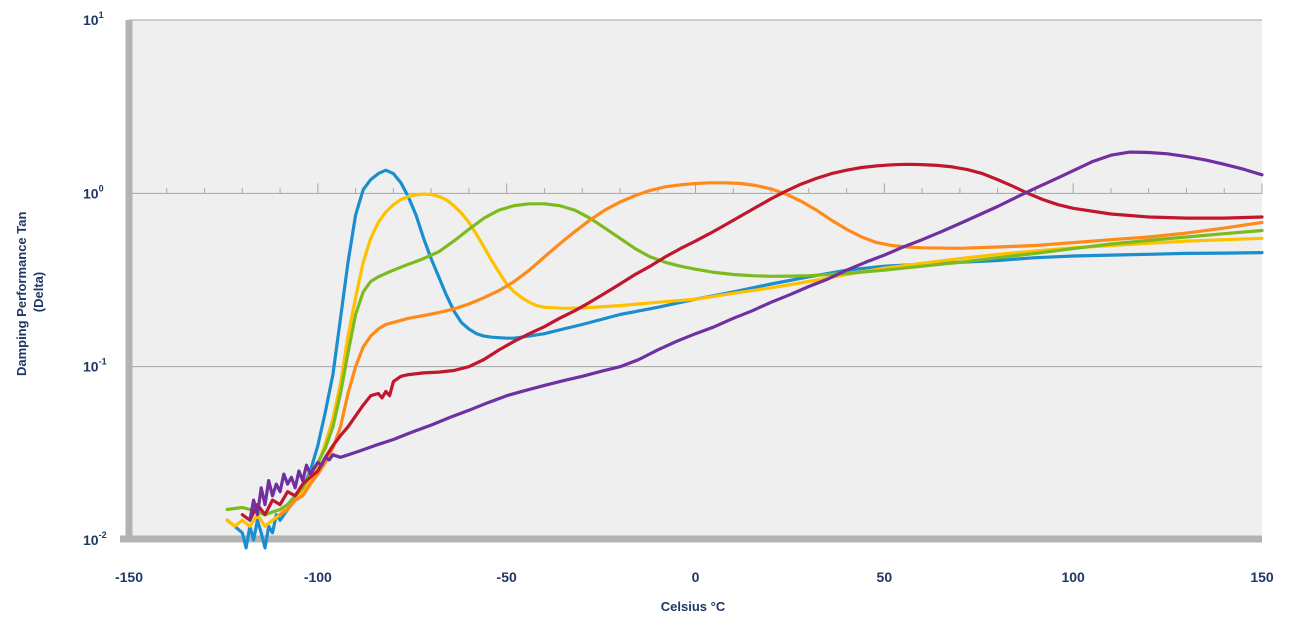 This screenshot has width=1291, height=620. I want to click on y-tick-label: 10¹, so click(93, 19).